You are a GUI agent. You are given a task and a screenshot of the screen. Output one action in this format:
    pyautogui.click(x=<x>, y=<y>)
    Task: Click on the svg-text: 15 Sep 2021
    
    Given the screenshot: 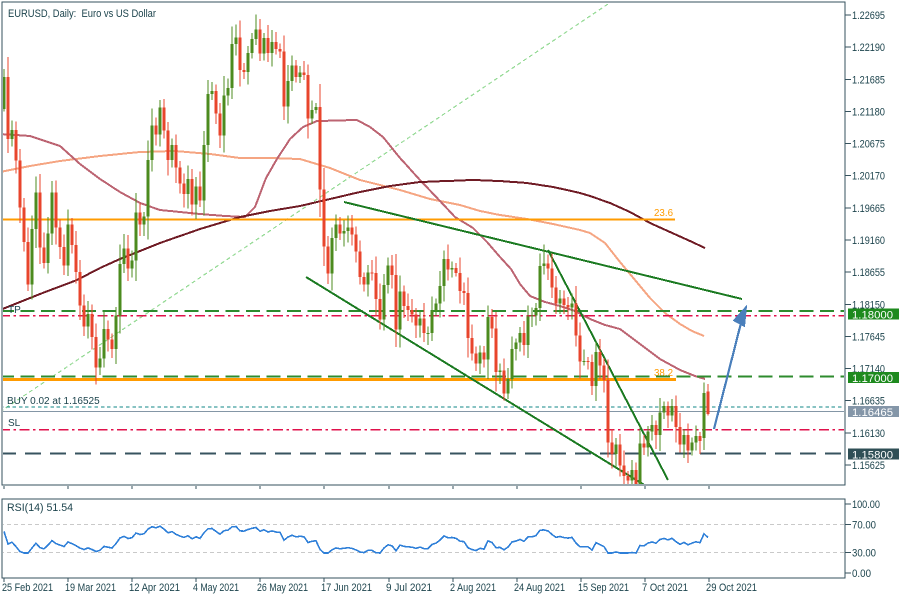 What is the action you would take?
    pyautogui.click(x=603, y=588)
    